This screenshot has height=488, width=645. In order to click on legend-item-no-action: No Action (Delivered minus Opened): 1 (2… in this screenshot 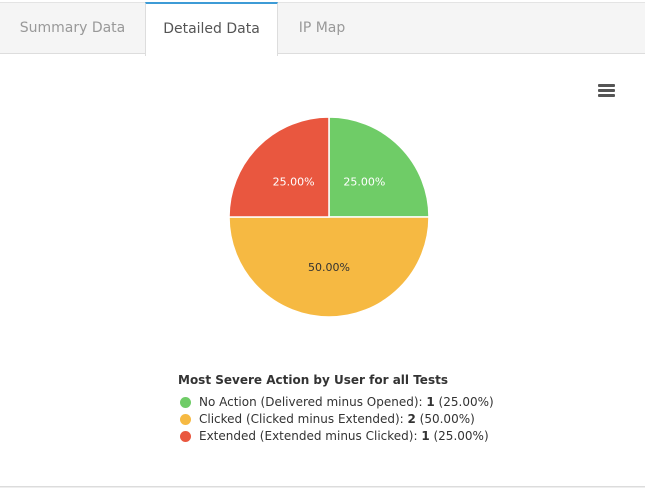, I will do `click(388, 402)`.